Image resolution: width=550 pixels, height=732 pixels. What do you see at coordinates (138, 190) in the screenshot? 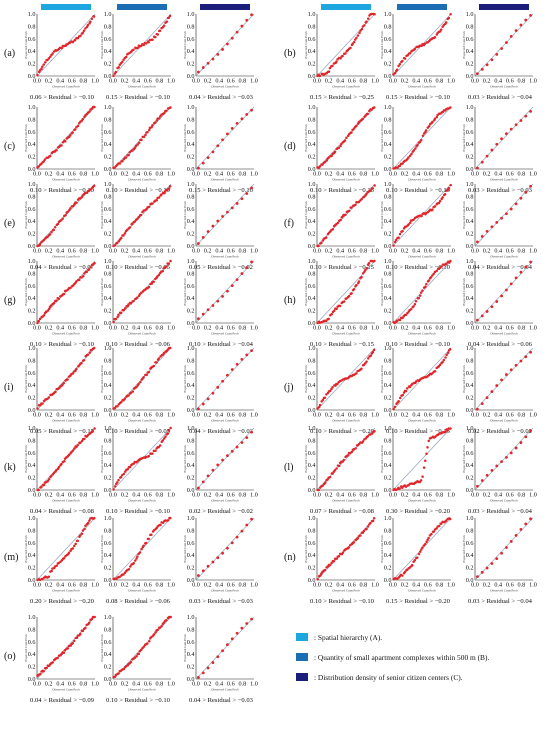
I see `residual-range: 0.10 > Residual > −0.10` at bounding box center [138, 190].